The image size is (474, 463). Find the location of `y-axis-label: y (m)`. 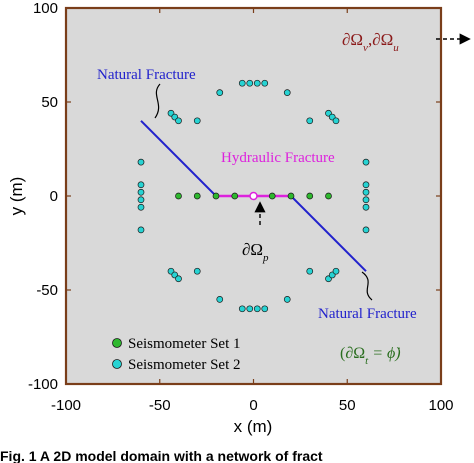

y-axis-label: y (m) is located at coordinates (16, 196).